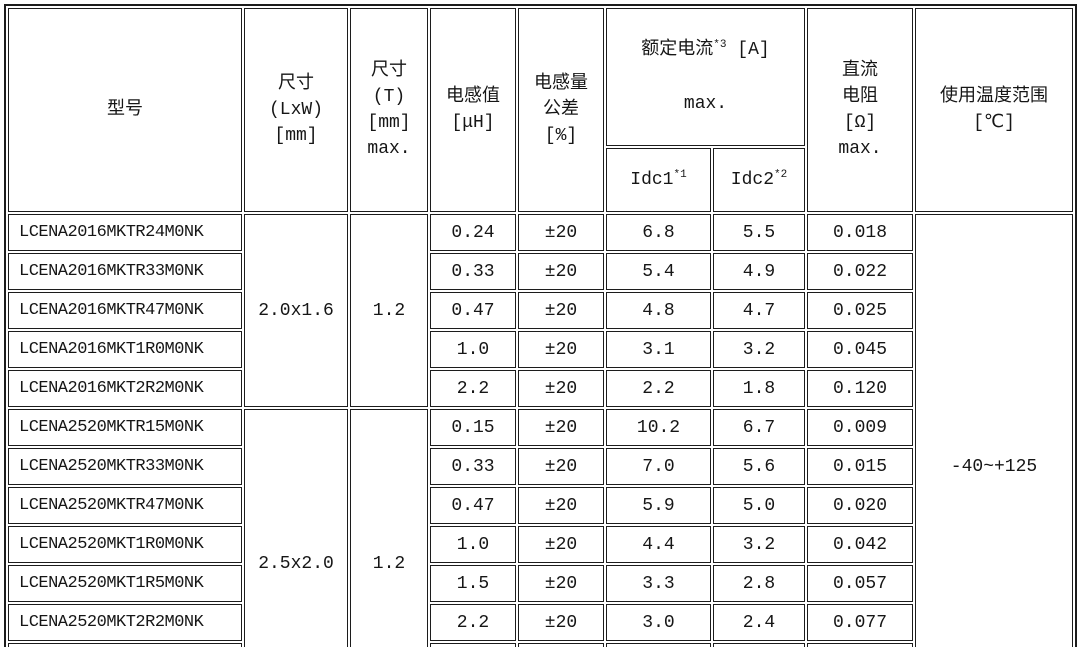 The width and height of the screenshot is (1080, 647). What do you see at coordinates (759, 584) in the screenshot?
I see `idc2-cell: 2.8` at bounding box center [759, 584].